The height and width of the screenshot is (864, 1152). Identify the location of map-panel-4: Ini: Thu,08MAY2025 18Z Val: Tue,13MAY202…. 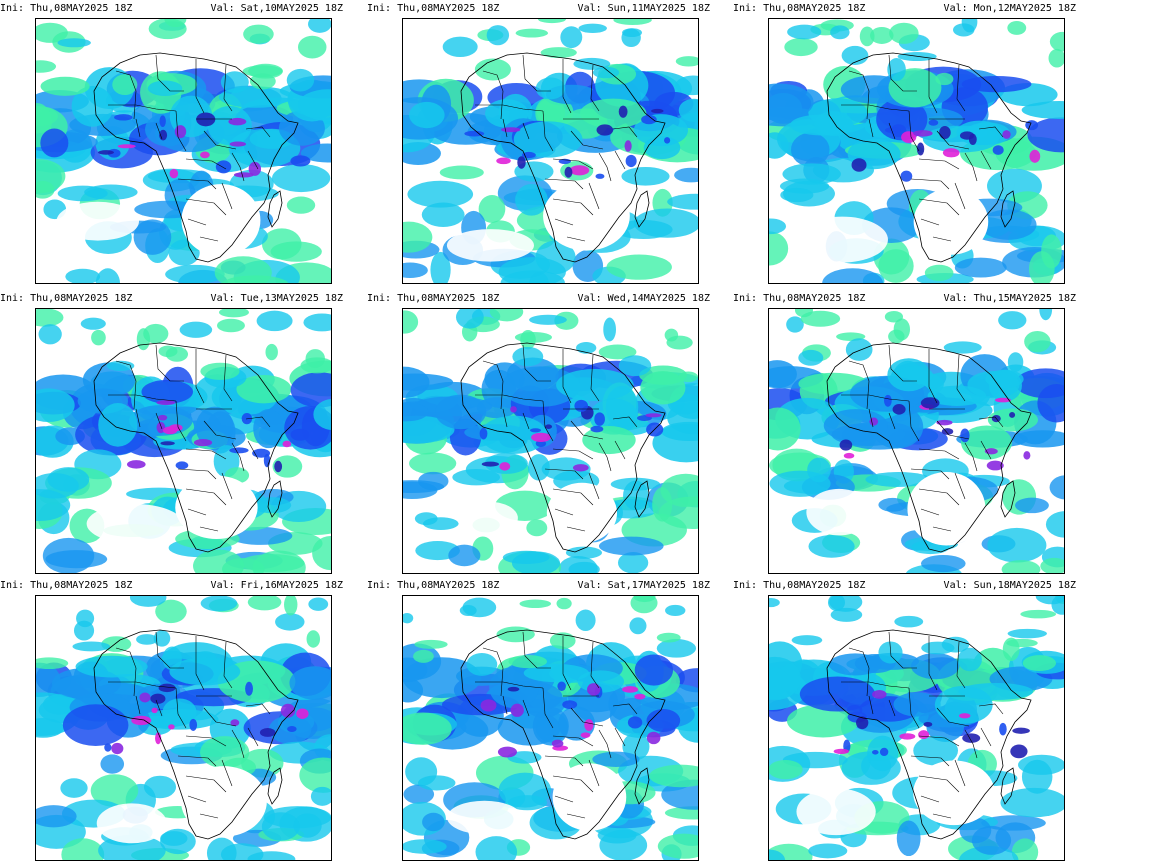
(171, 432).